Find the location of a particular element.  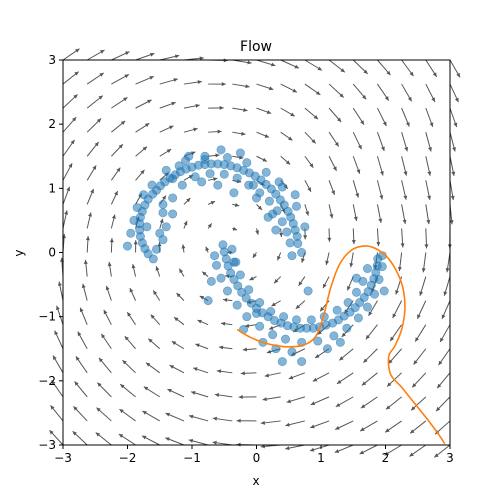

y-tick-label: −1 is located at coordinates (47, 317).